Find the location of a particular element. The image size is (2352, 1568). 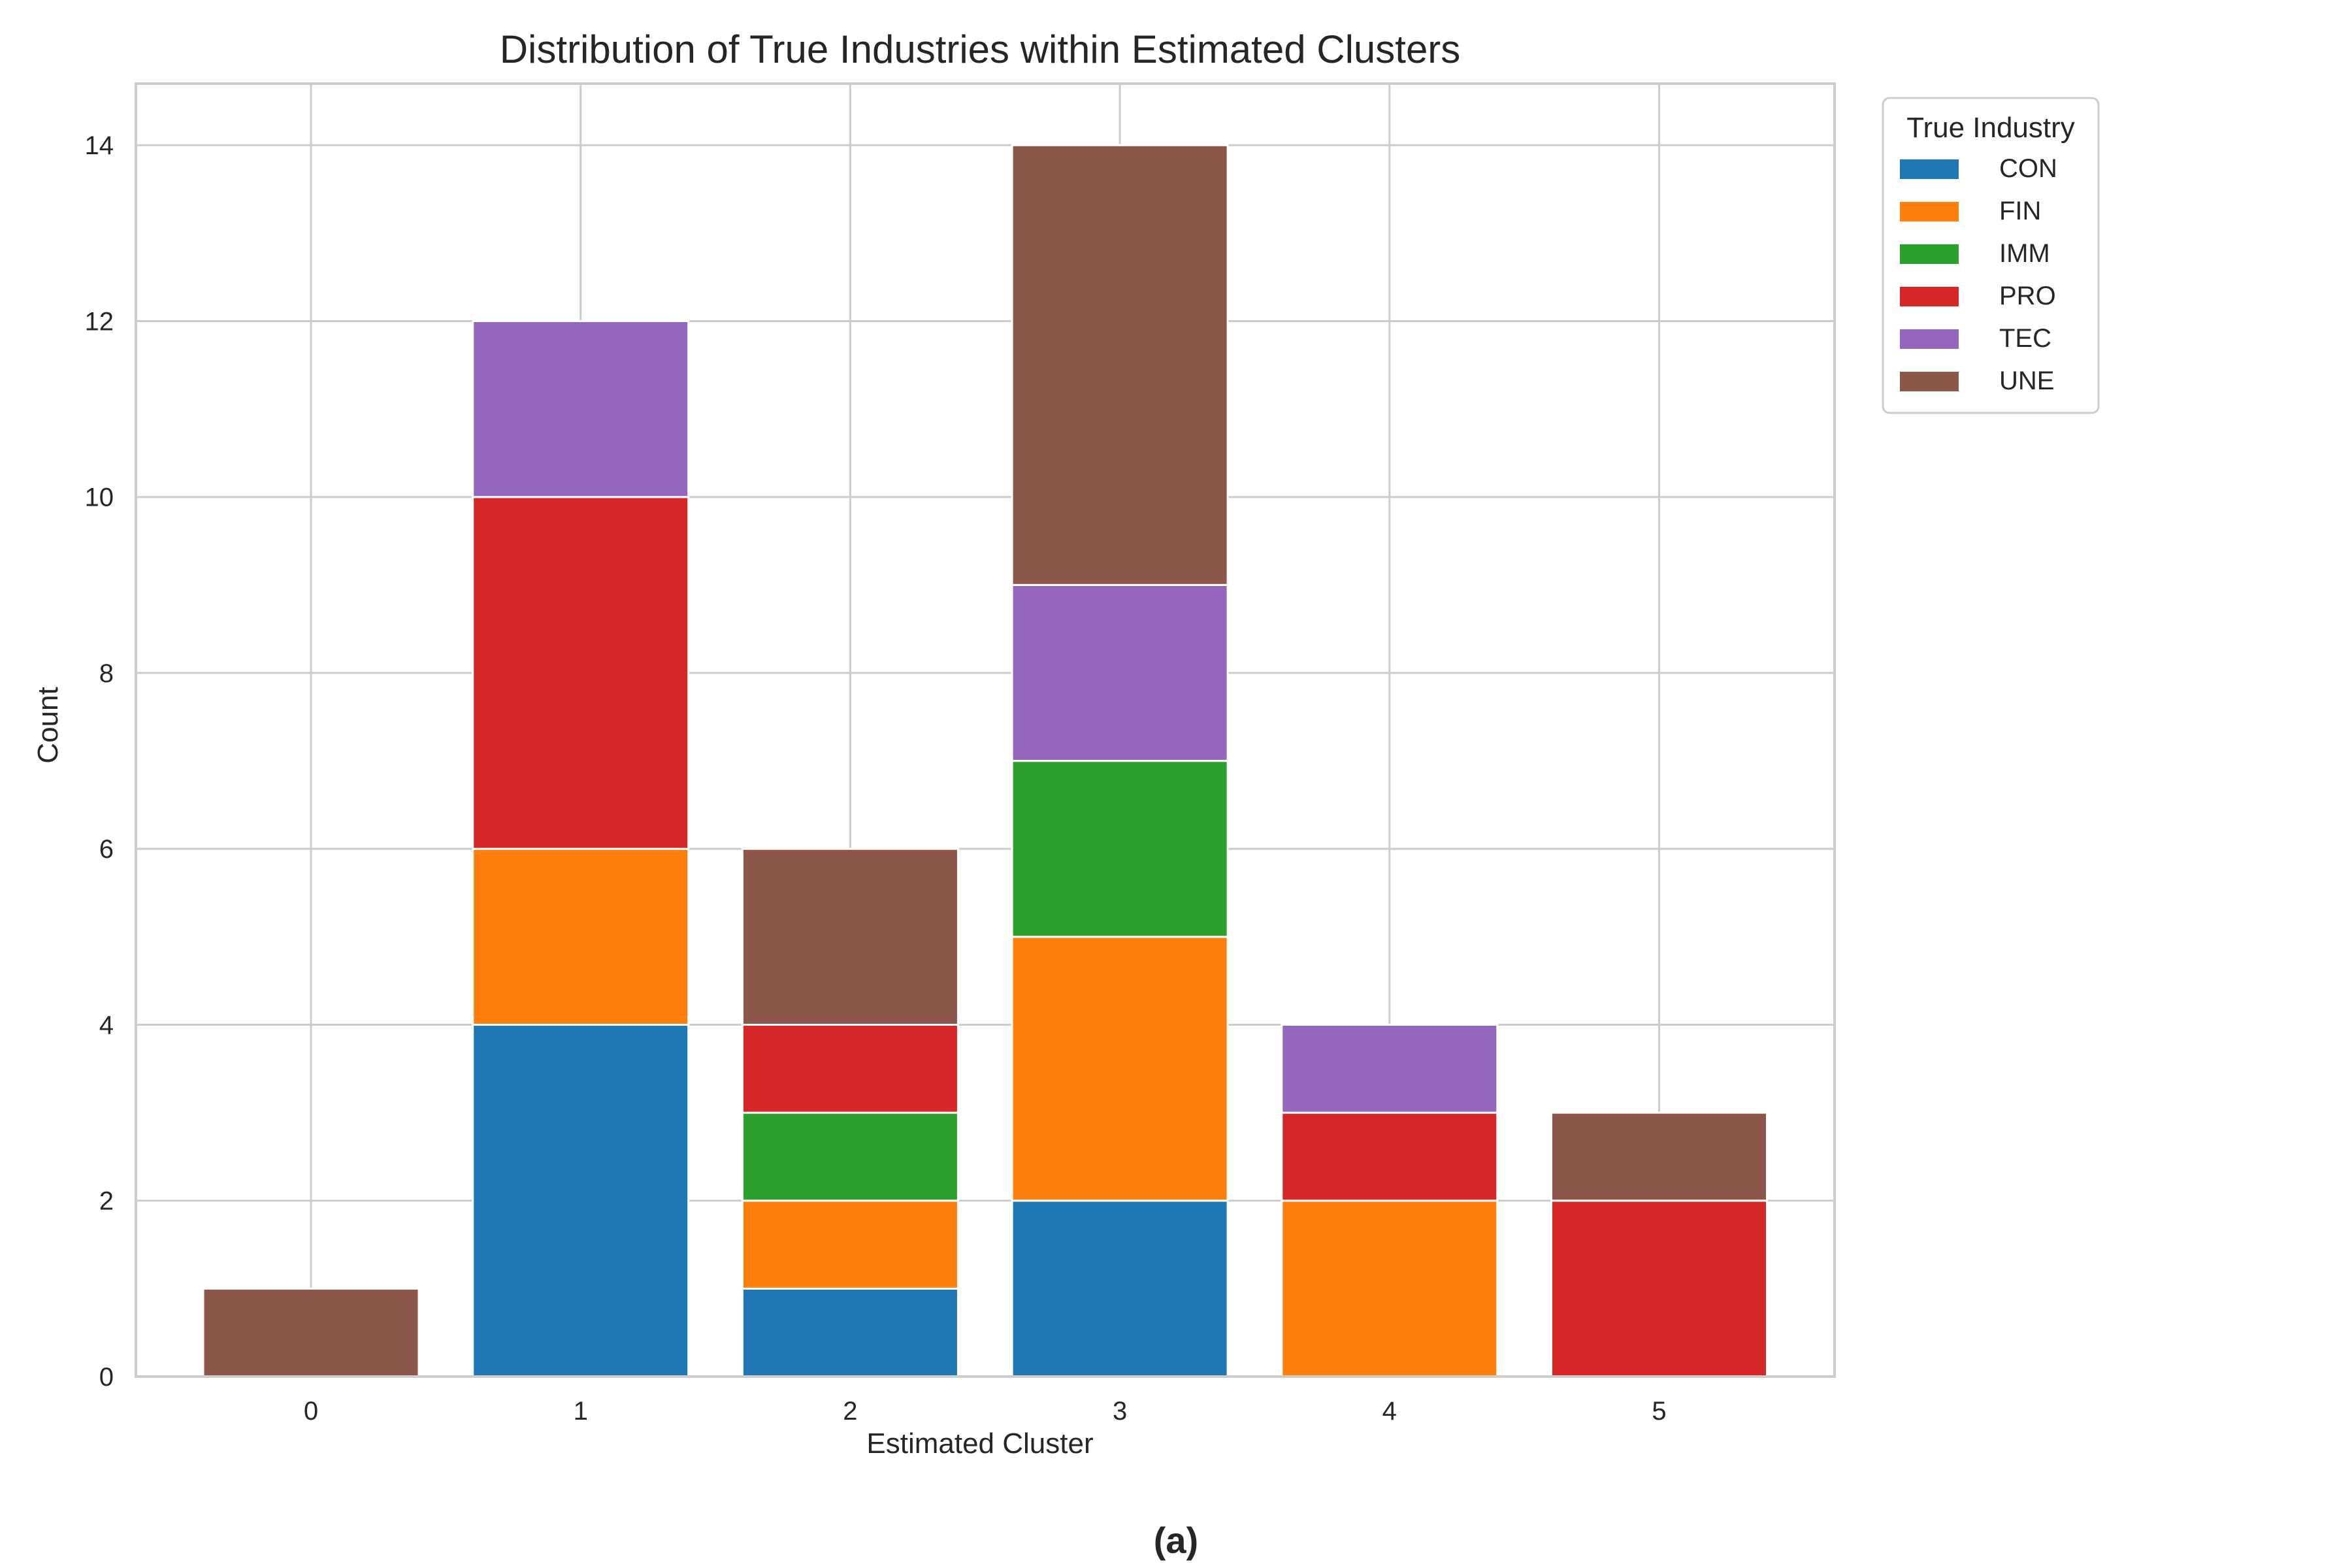

x-tick-label: 5 is located at coordinates (1659, 1411).